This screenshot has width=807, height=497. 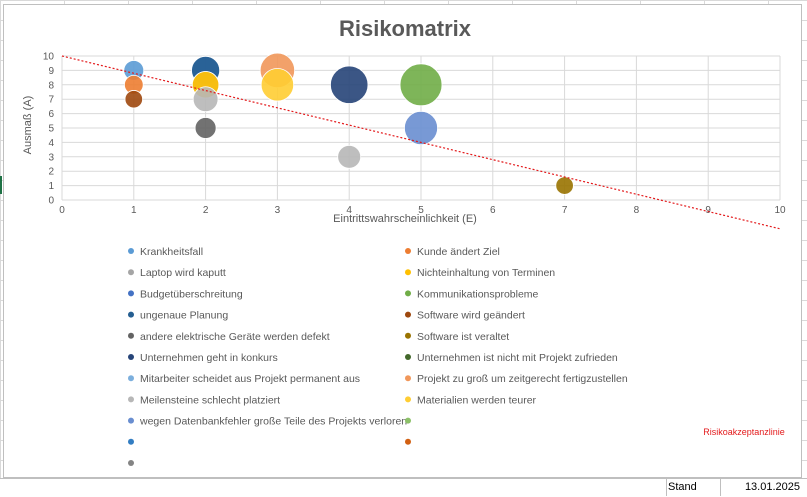 What do you see at coordinates (51, 172) in the screenshot?
I see `y-tick-label: 2` at bounding box center [51, 172].